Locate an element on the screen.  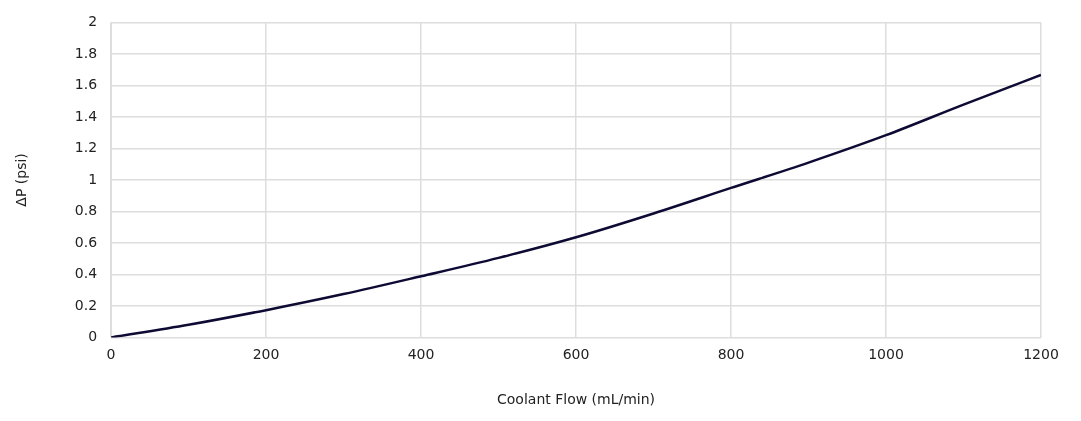
x-axis-title: Coolant Flow (mL/min) is located at coordinates (576, 399).